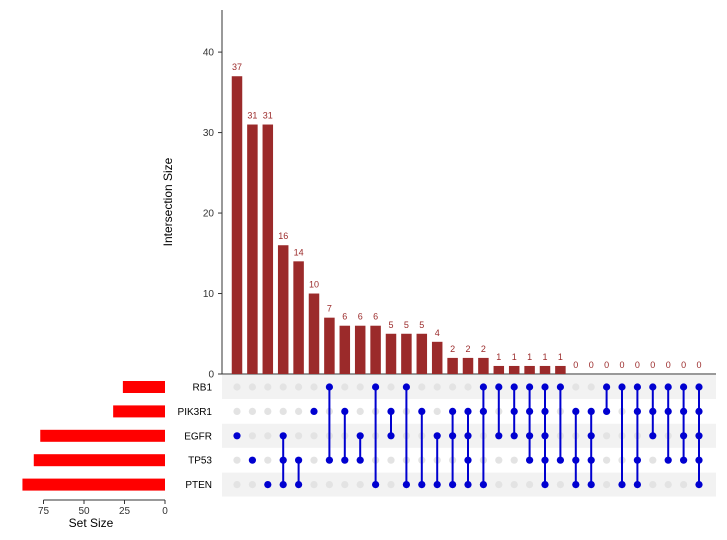  Describe the element at coordinates (200, 461) in the screenshot. I see `set-label: TP53` at that location.